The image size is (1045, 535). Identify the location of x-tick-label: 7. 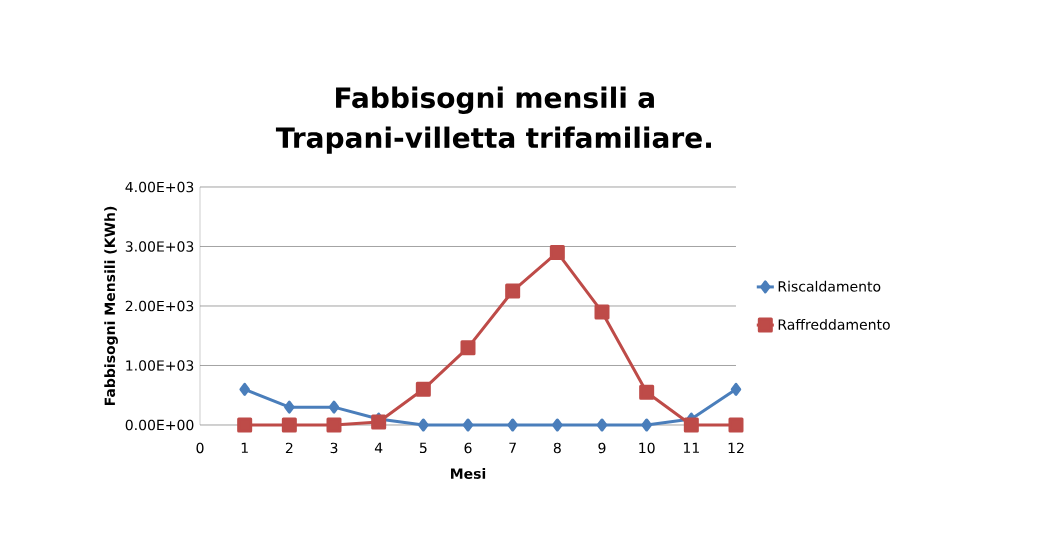
(512, 447).